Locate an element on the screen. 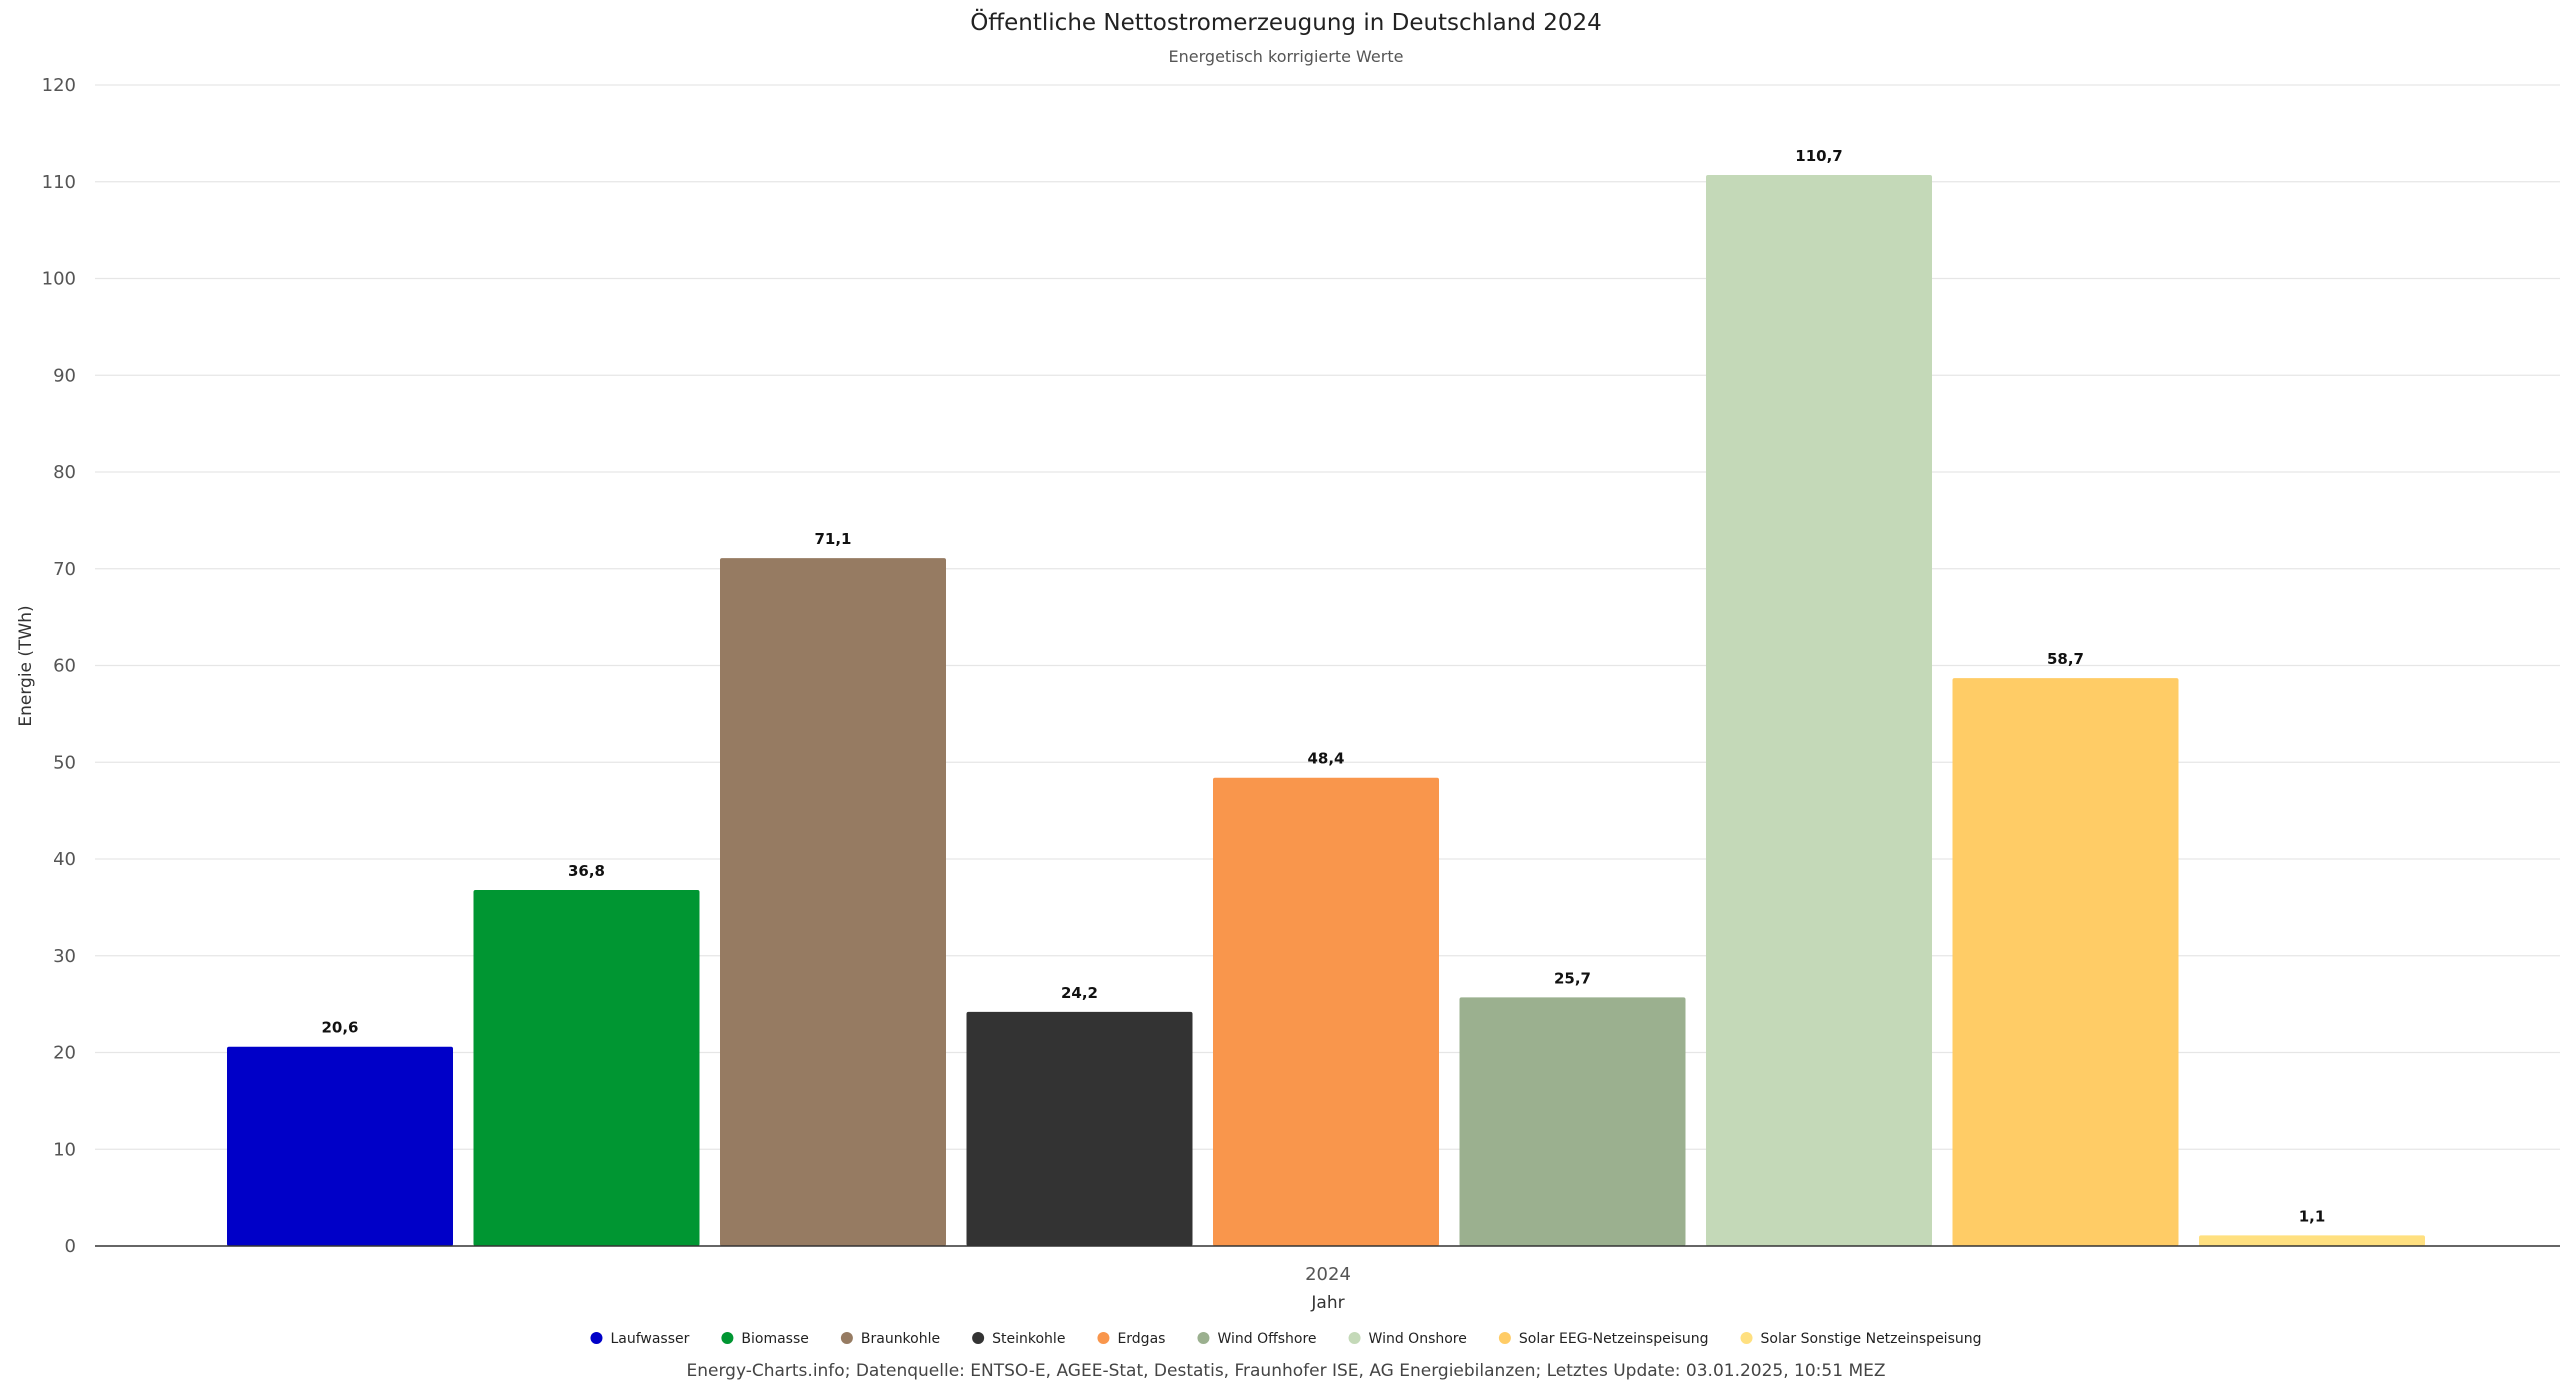  legend-item: Solar EEG-Netzeinspeisung is located at coordinates (1603, 1339).